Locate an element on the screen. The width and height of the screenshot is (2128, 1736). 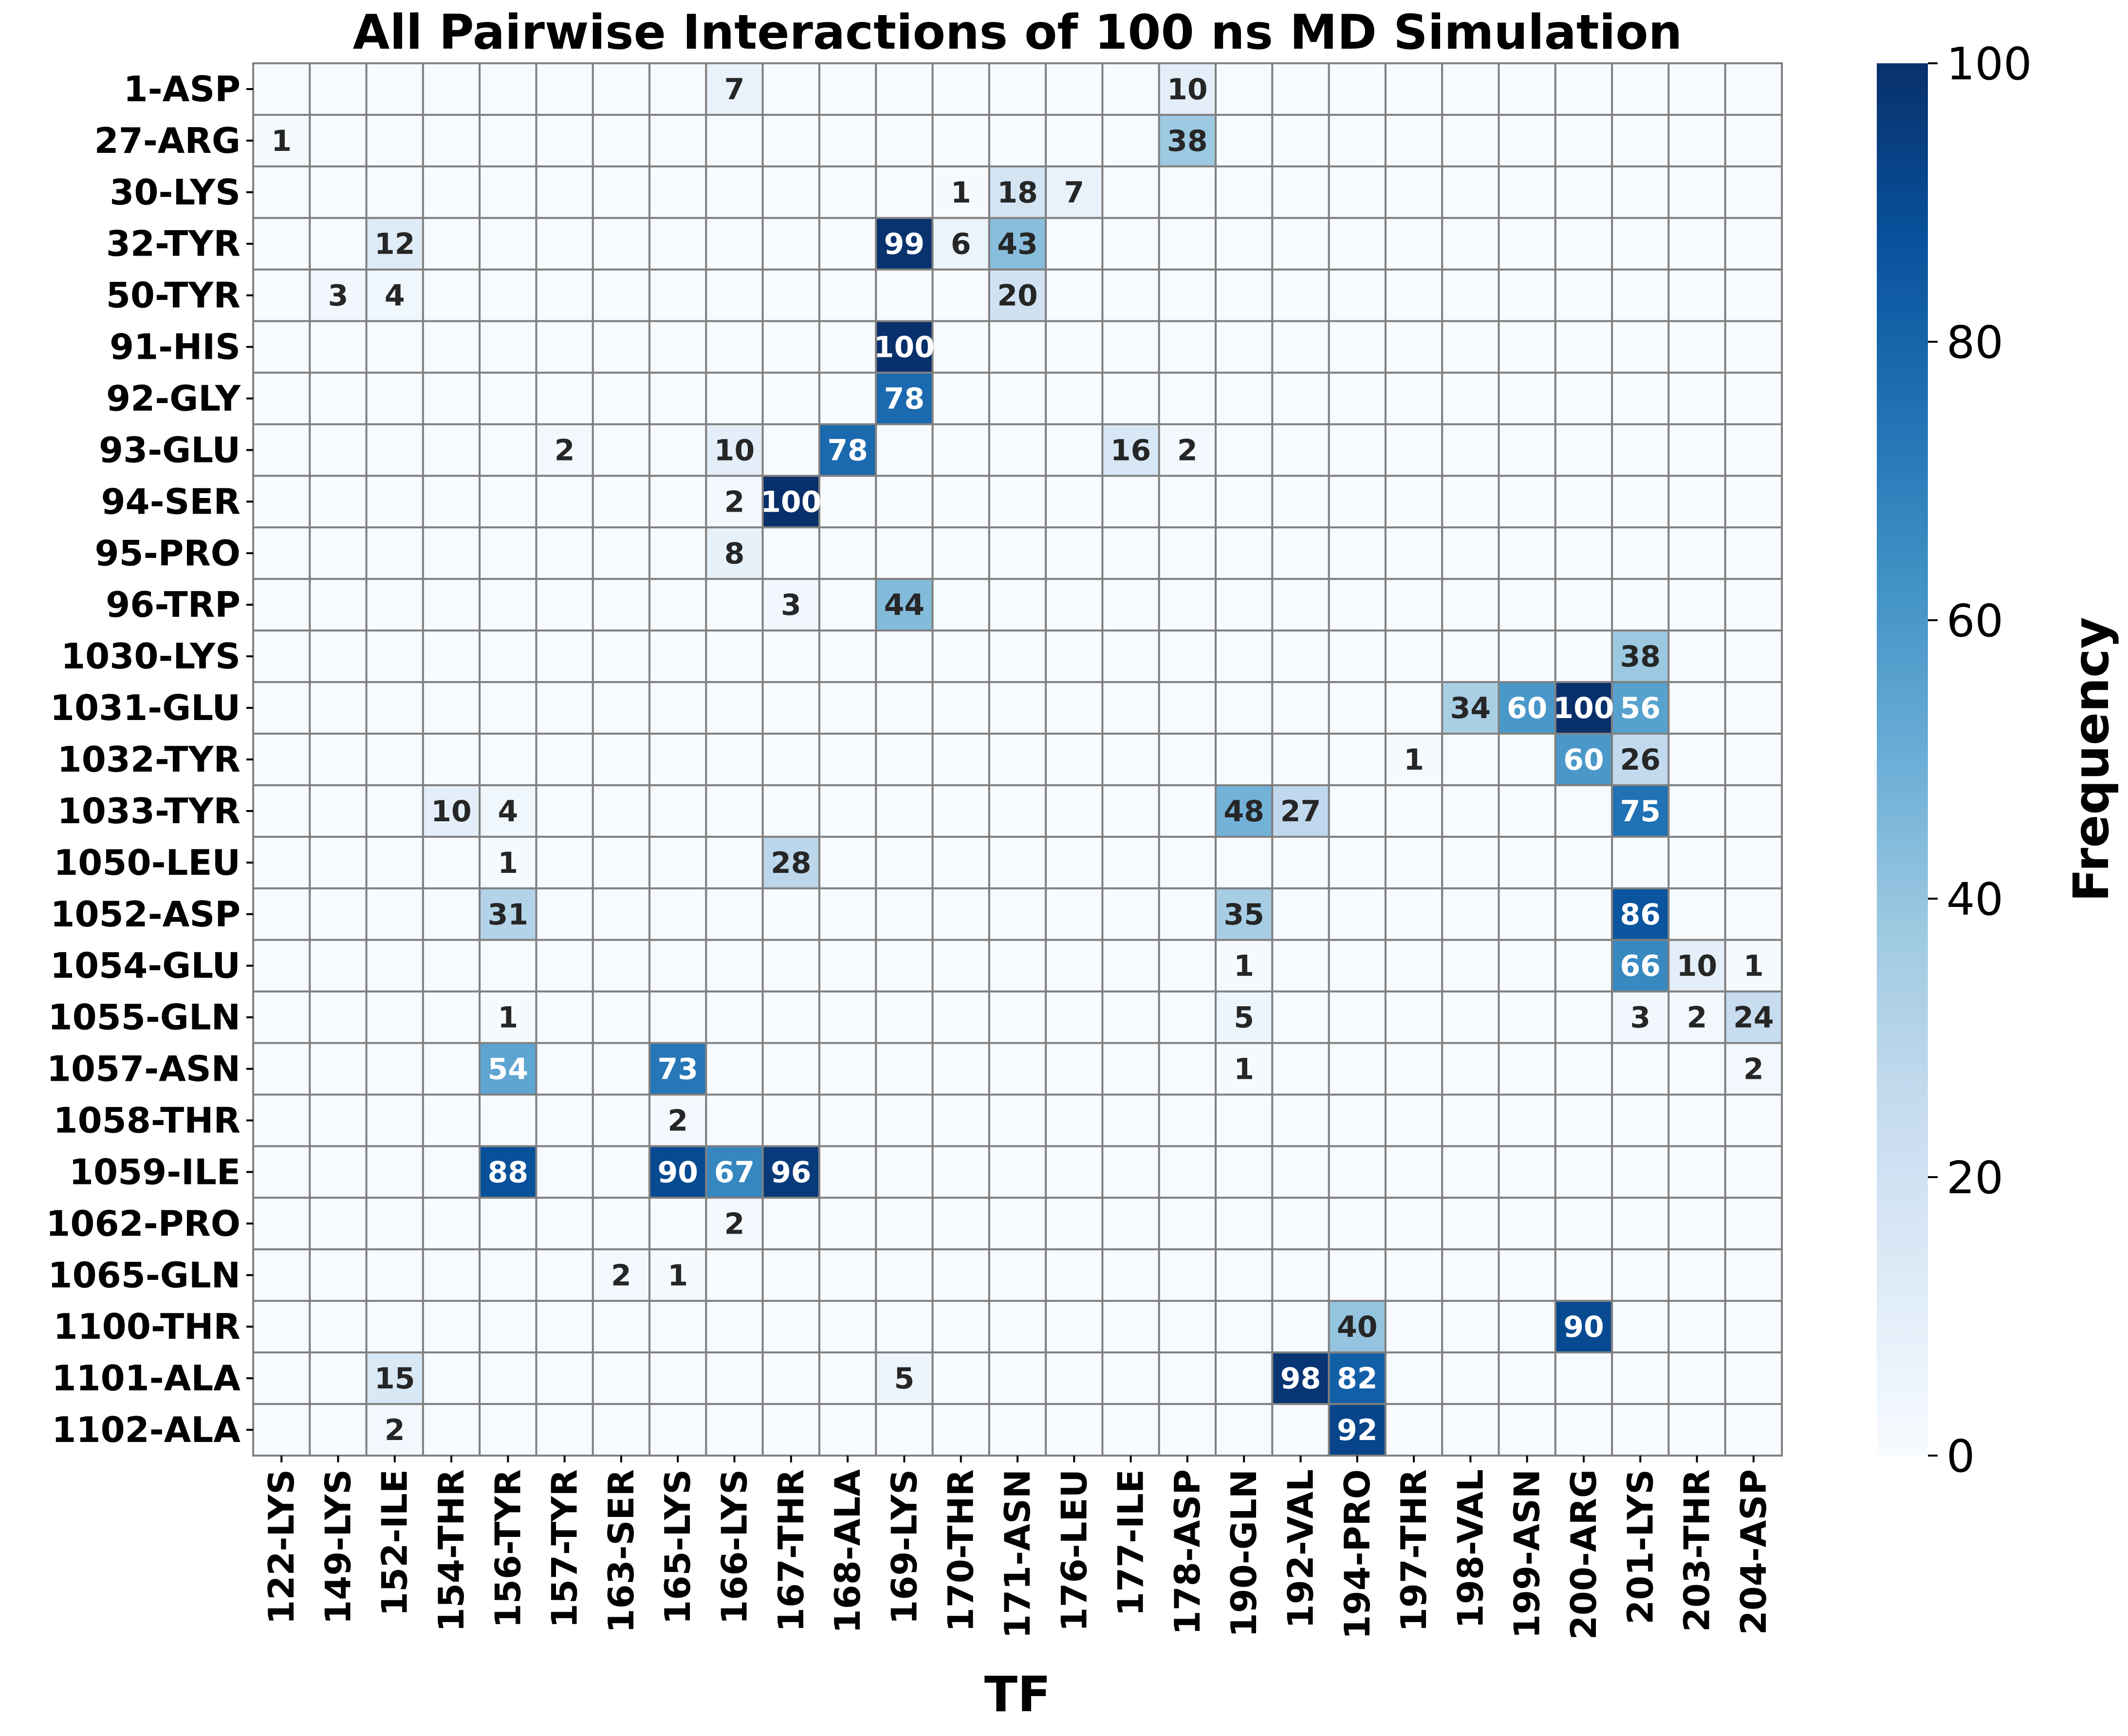
cell-annotation: 1 is located at coordinates (281, 141).